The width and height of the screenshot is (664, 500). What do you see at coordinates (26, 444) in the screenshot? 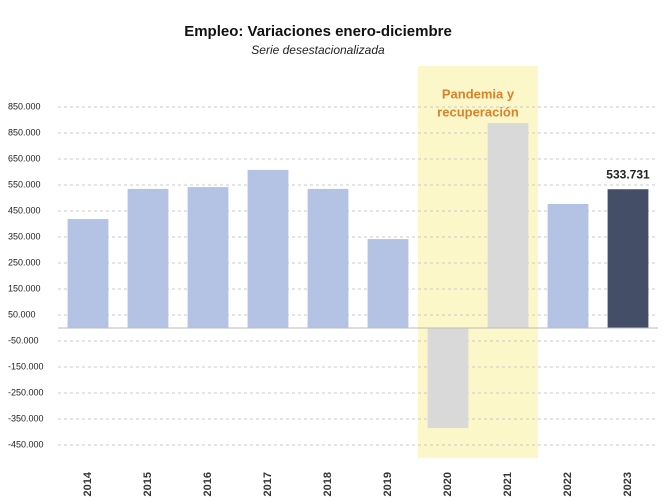
I see `y-tick-label: -450.000` at bounding box center [26, 444].